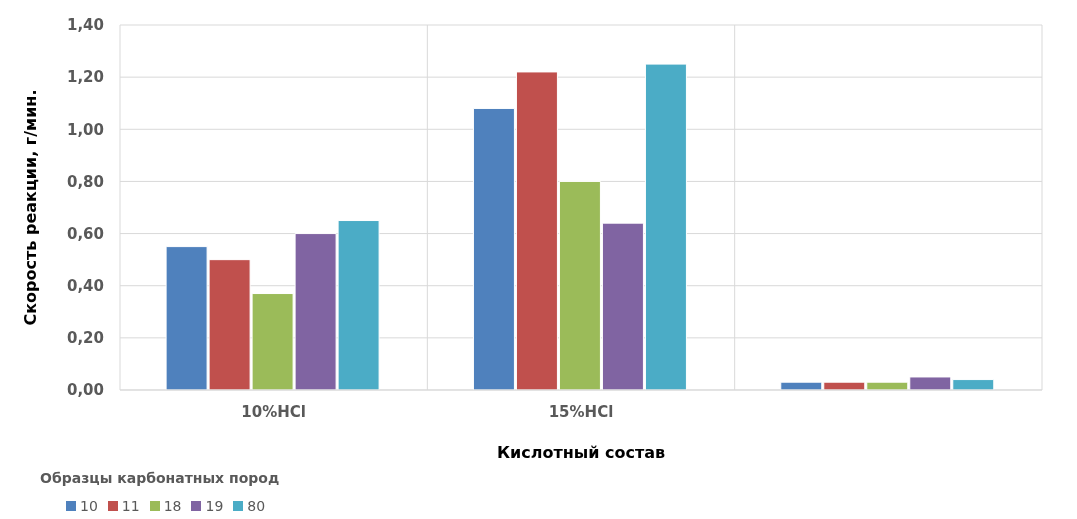  What do you see at coordinates (581, 411) in the screenshot?
I see `x-tick-label: 15%HCl` at bounding box center [581, 411].